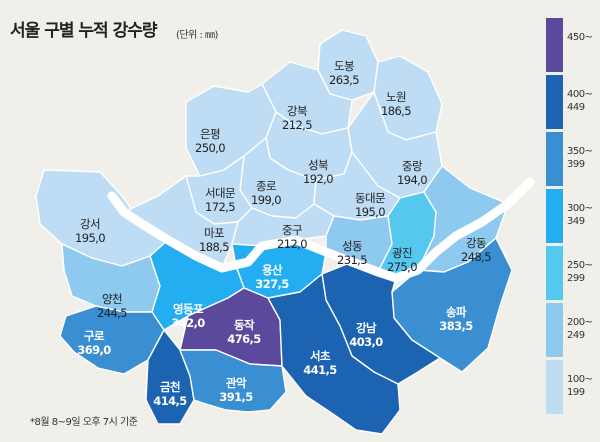  I want to click on district-value: 231,5, so click(352, 260).